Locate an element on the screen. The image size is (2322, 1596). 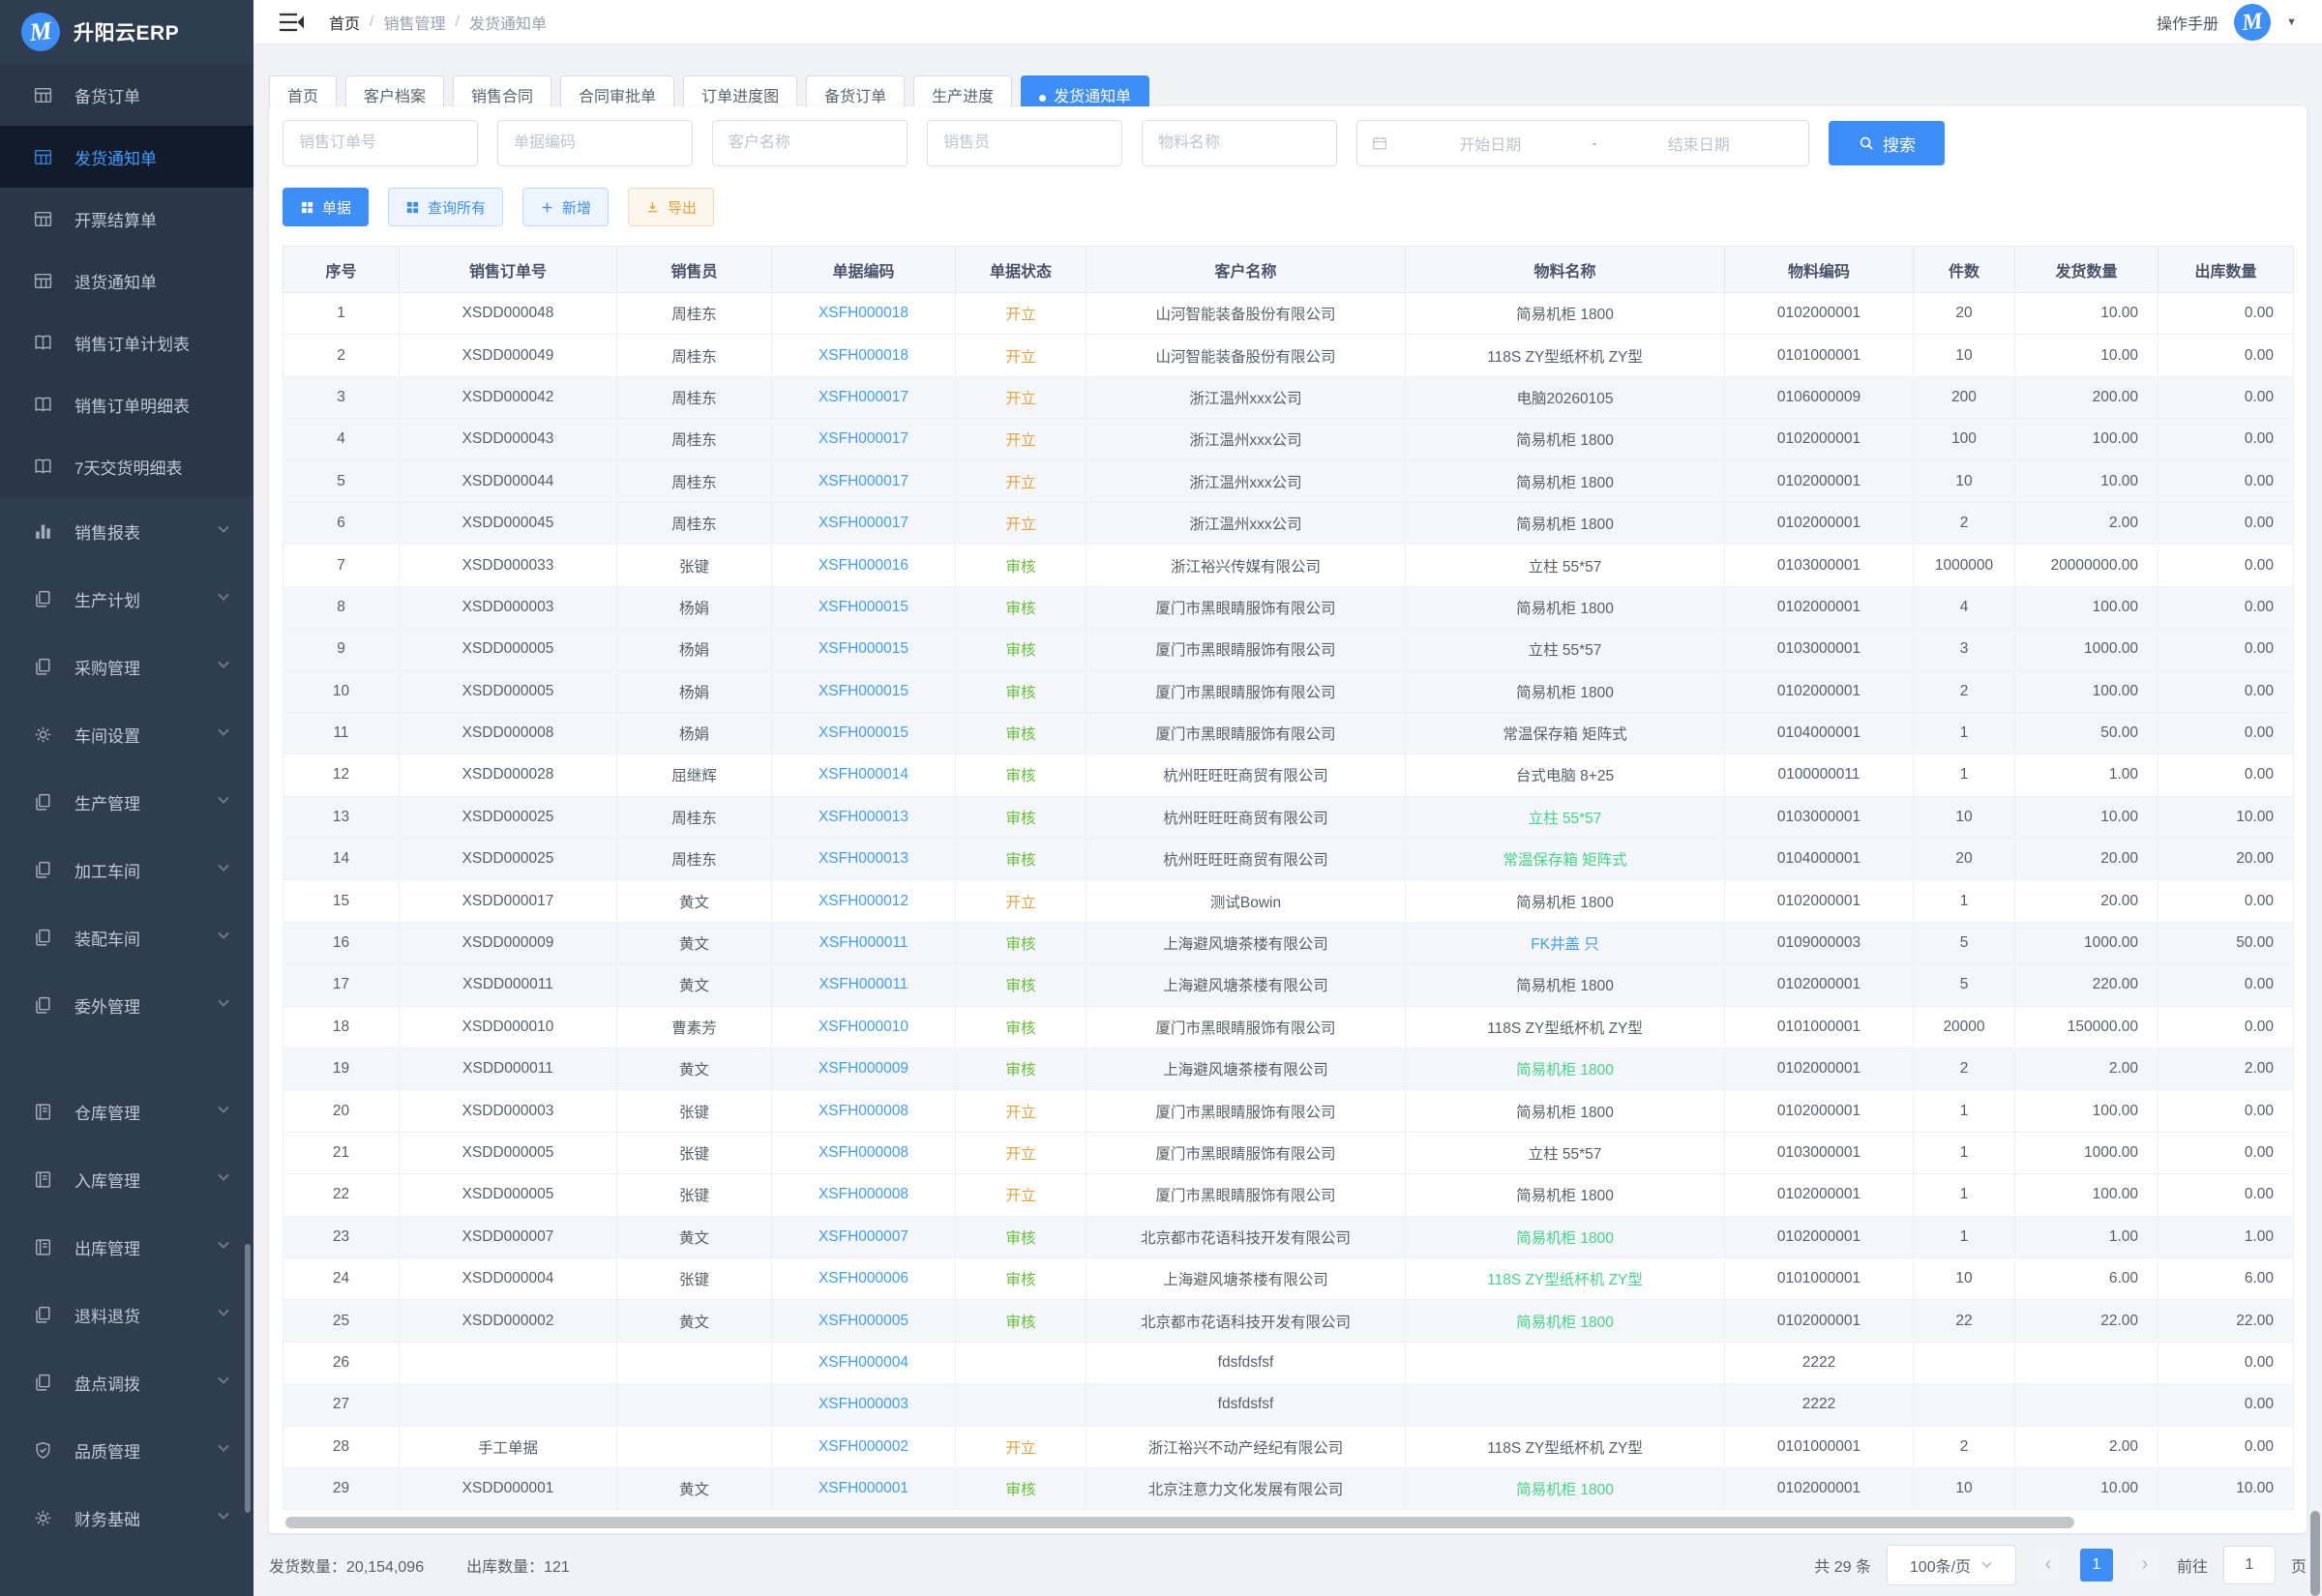
sidebar-item-14: 委外管理 is located at coordinates (126, 1005).